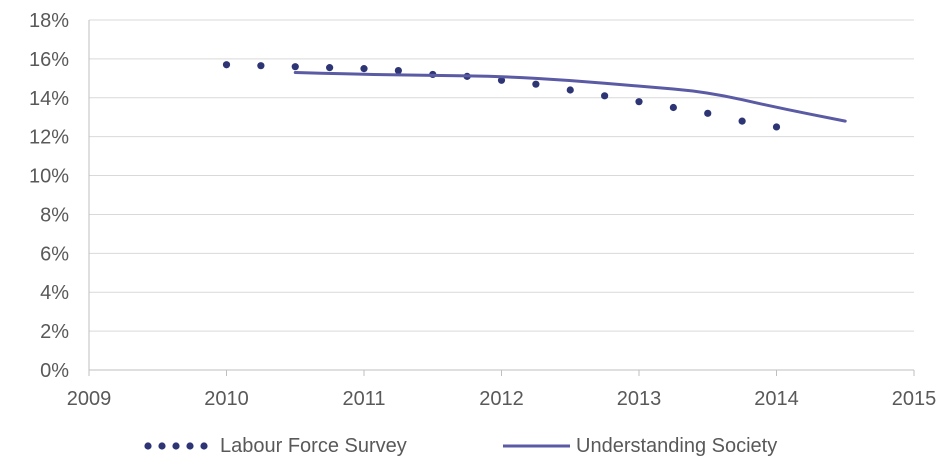 The image size is (943, 465). What do you see at coordinates (54, 254) in the screenshot?
I see `y-tick-label: 6%` at bounding box center [54, 254].